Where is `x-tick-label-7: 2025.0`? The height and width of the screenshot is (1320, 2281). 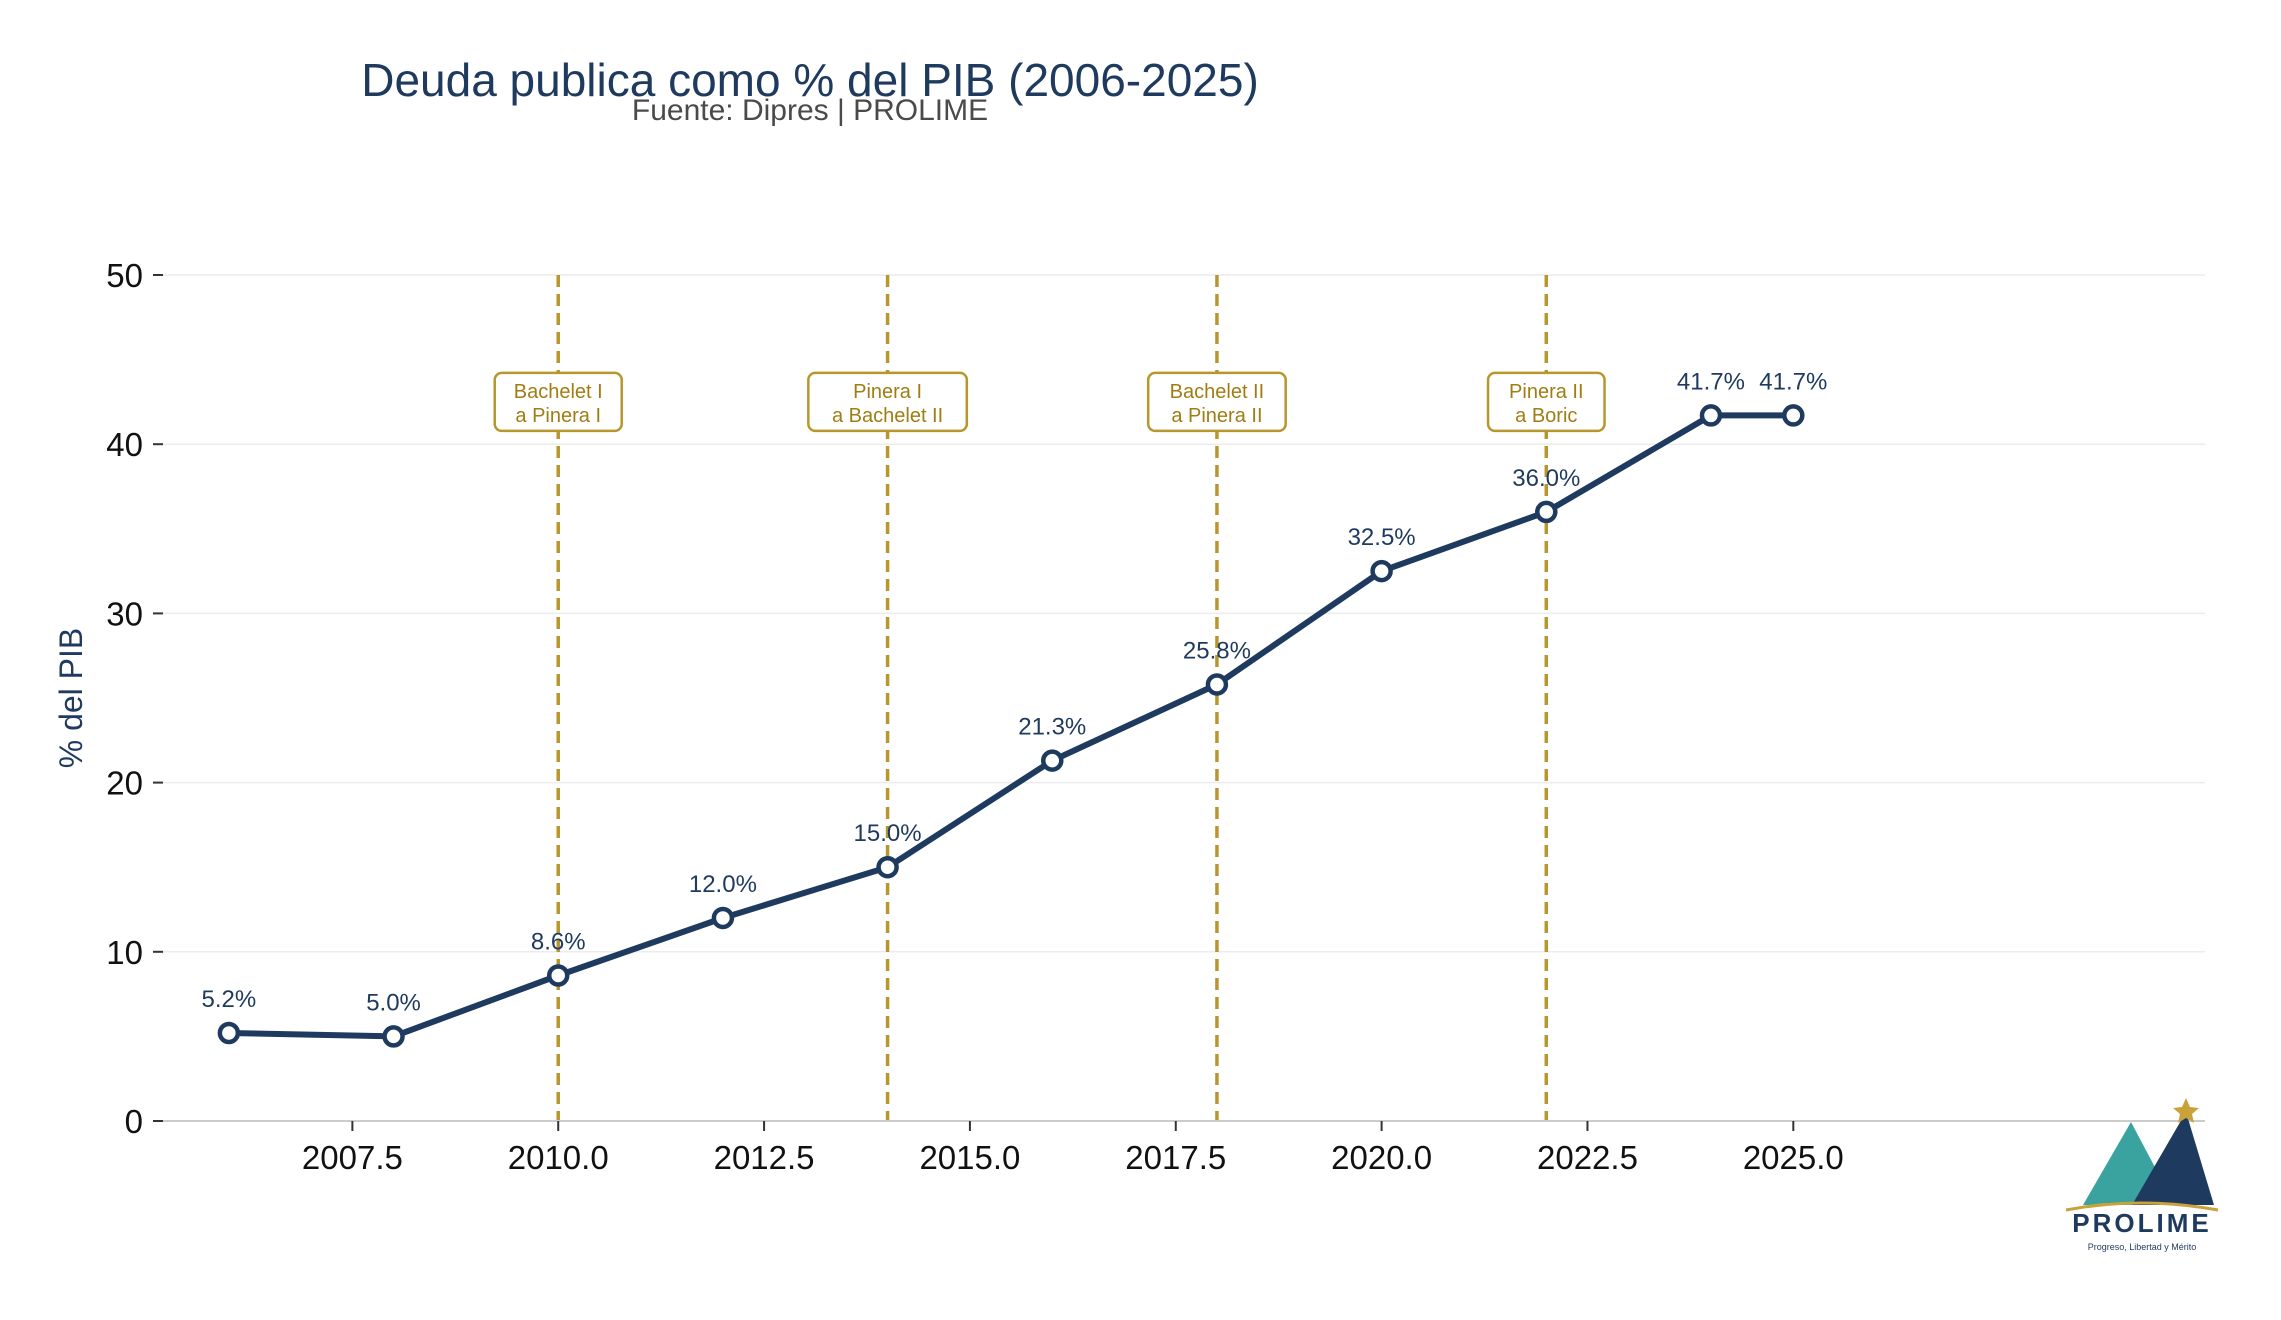
x-tick-label-7: 2025.0 is located at coordinates (1793, 1157).